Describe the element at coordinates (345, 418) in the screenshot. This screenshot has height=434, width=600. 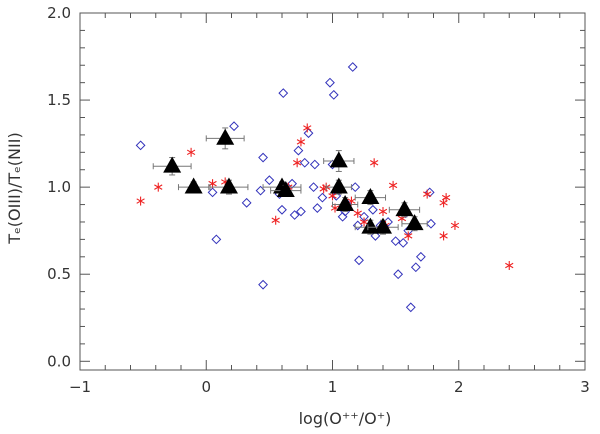
I see `x-axis-title: log(O⁺⁺/O⁺)` at that location.